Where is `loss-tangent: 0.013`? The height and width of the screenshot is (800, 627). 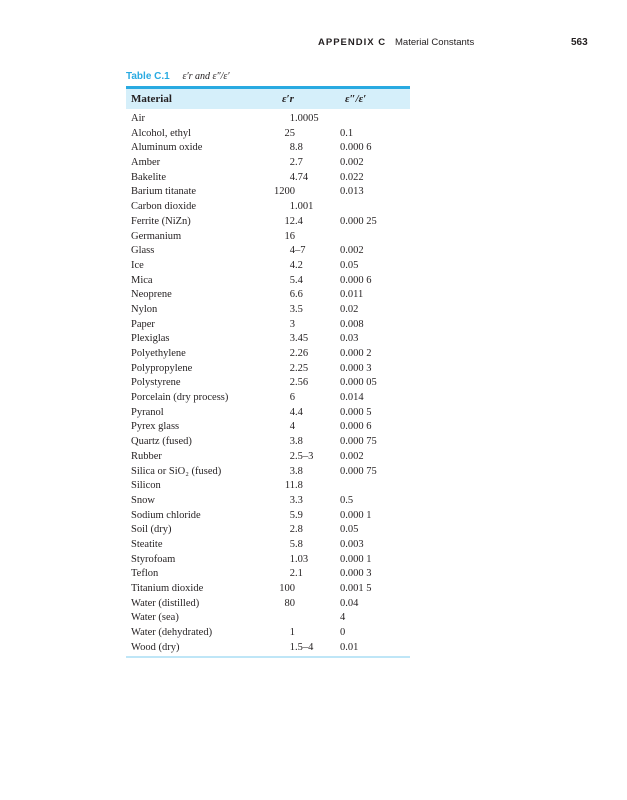
loss-tangent: 0.013 is located at coordinates (352, 192).